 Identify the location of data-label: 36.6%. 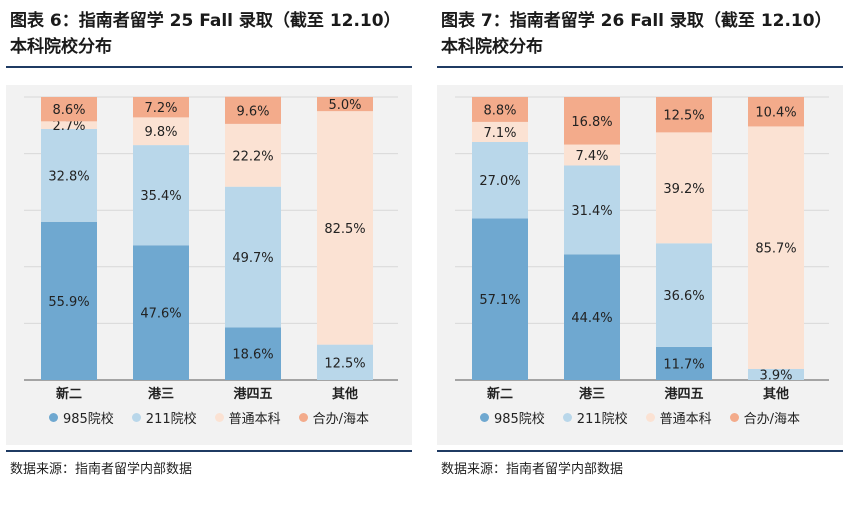
(683, 296).